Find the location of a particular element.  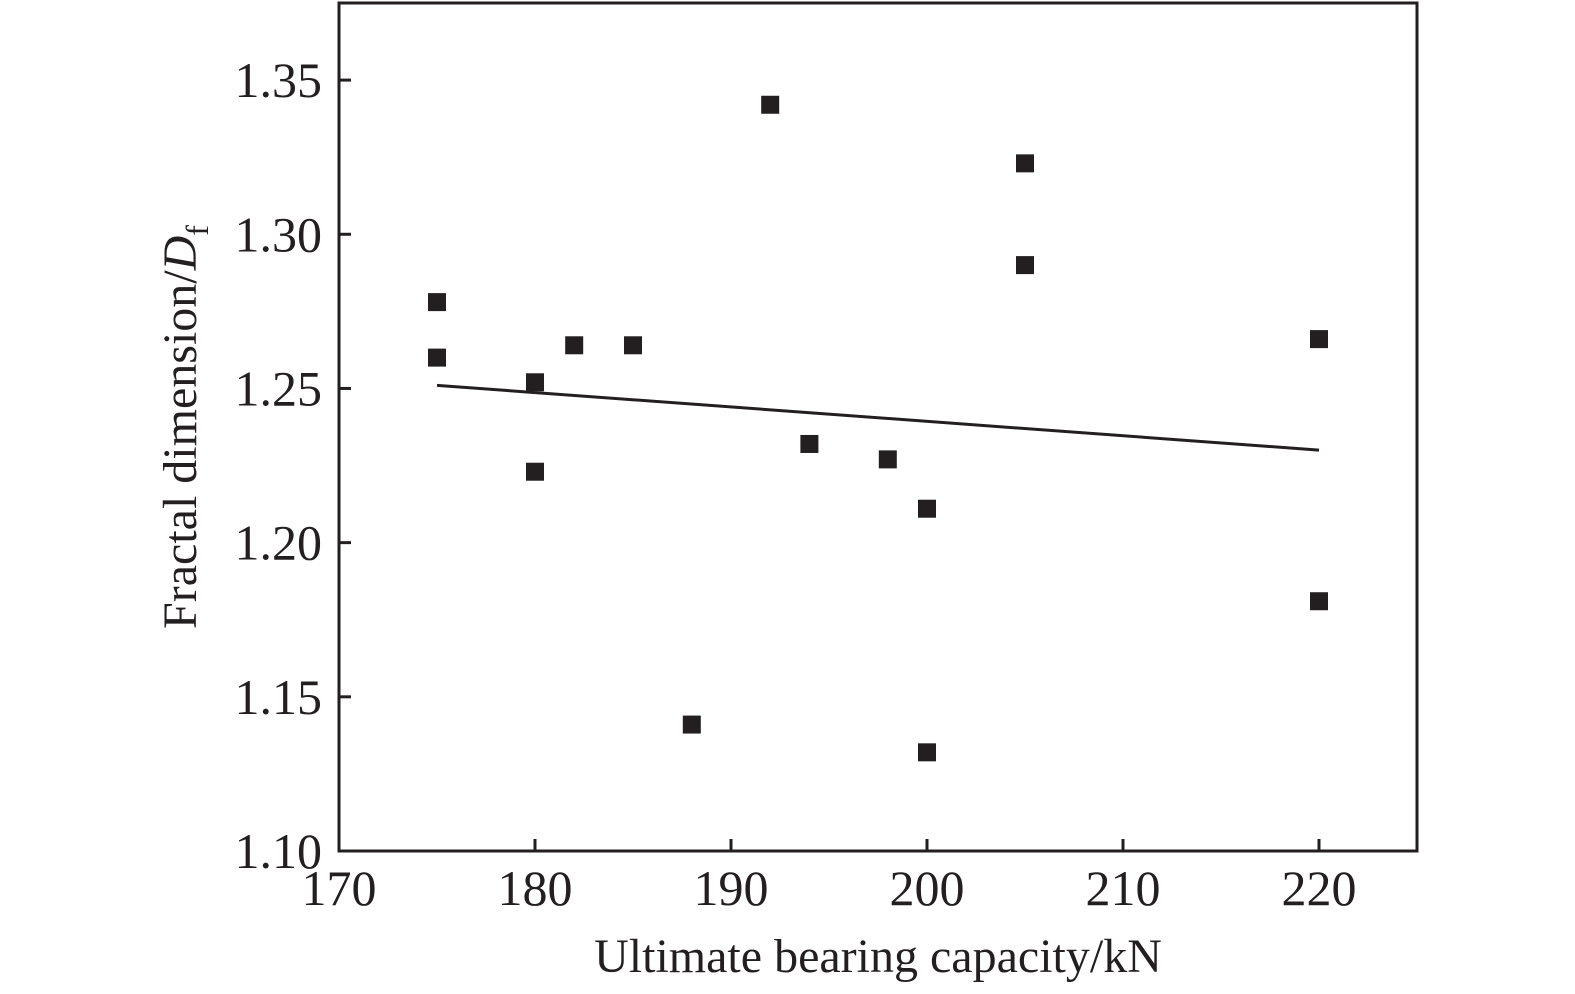

y-axis-title: Fractal dimension/Df is located at coordinates (184, 427).